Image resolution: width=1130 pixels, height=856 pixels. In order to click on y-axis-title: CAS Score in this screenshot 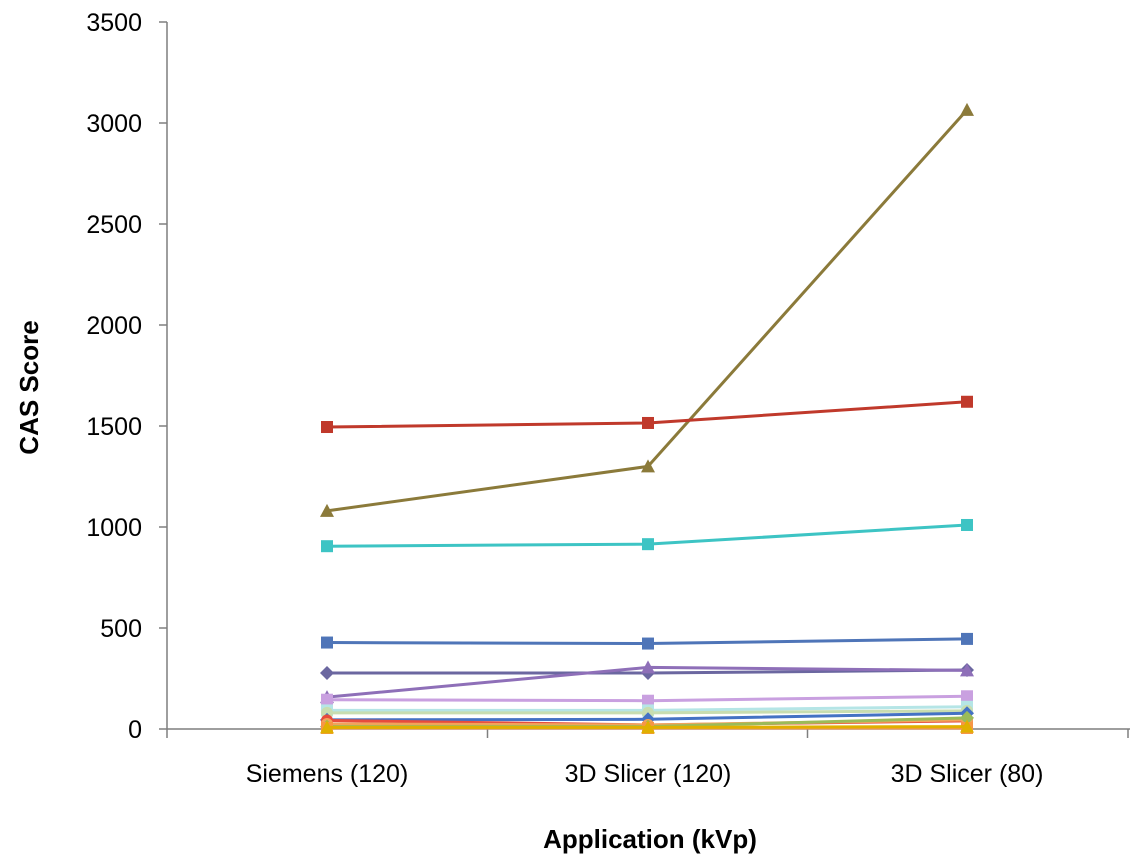, I will do `click(29, 387)`.